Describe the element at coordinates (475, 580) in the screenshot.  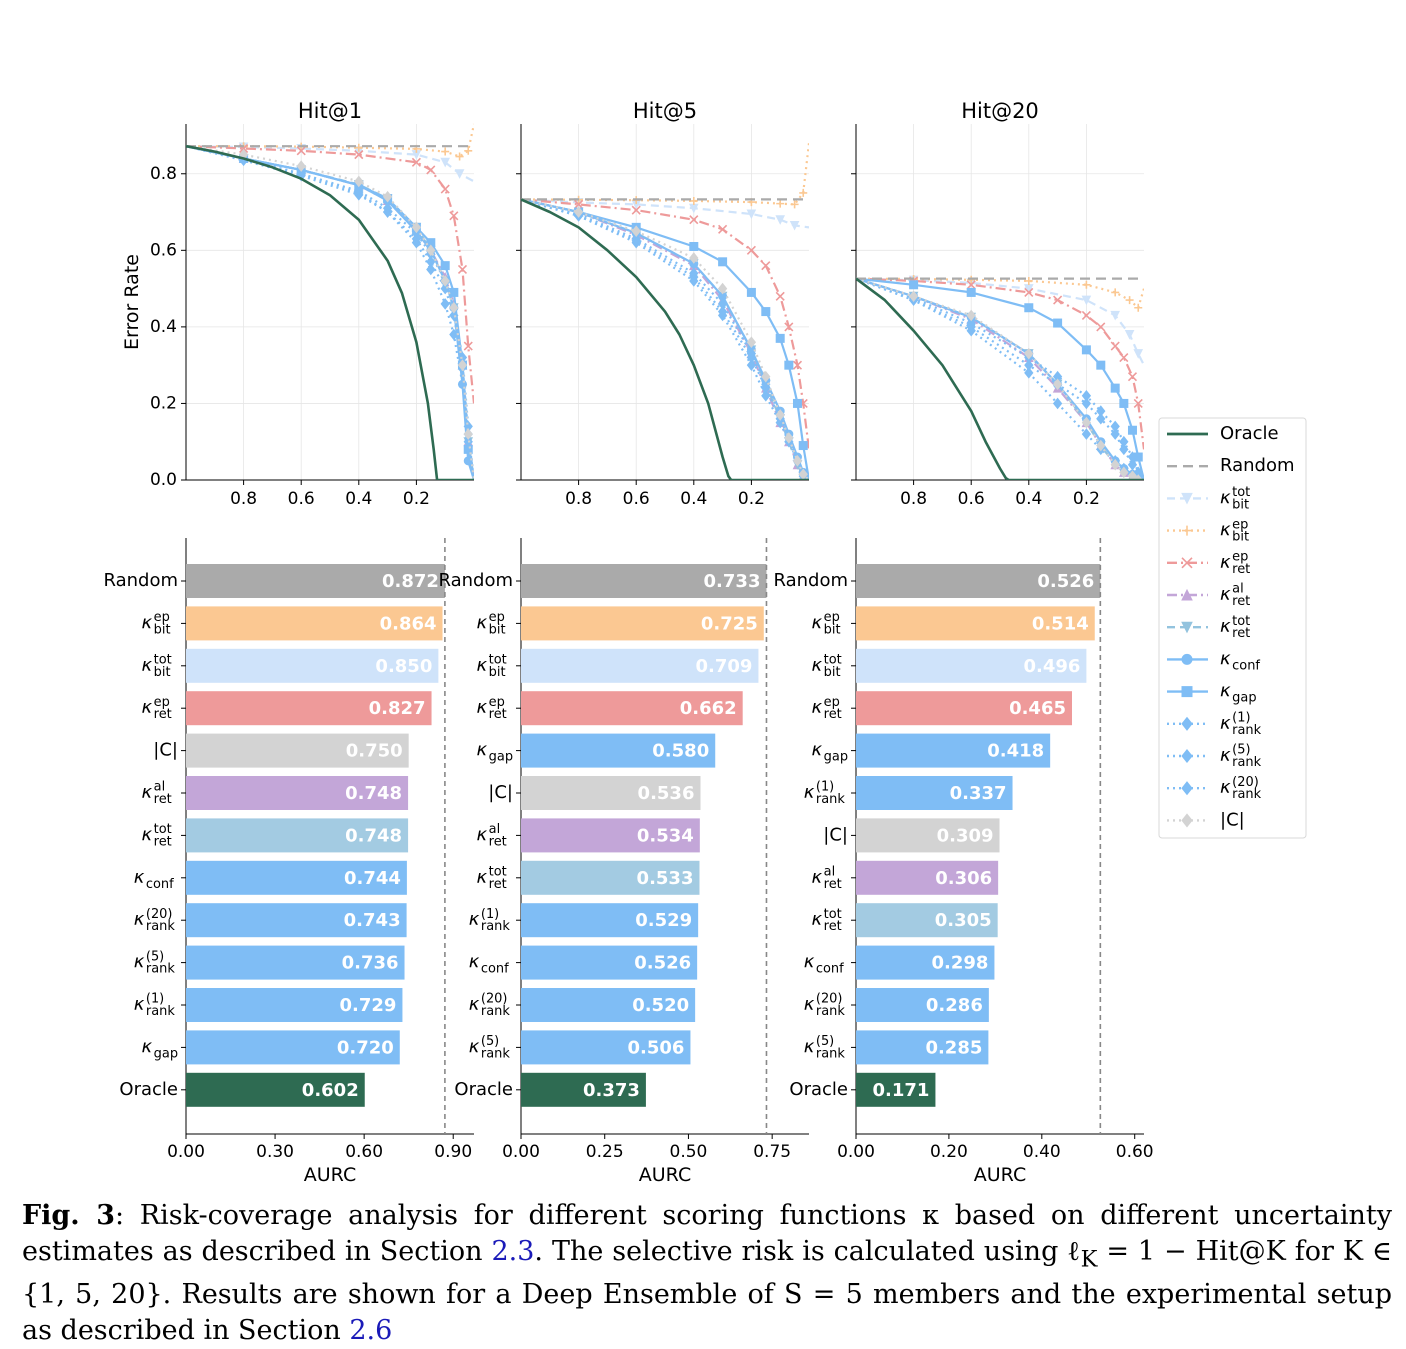
I see `category-label-random: Random` at that location.